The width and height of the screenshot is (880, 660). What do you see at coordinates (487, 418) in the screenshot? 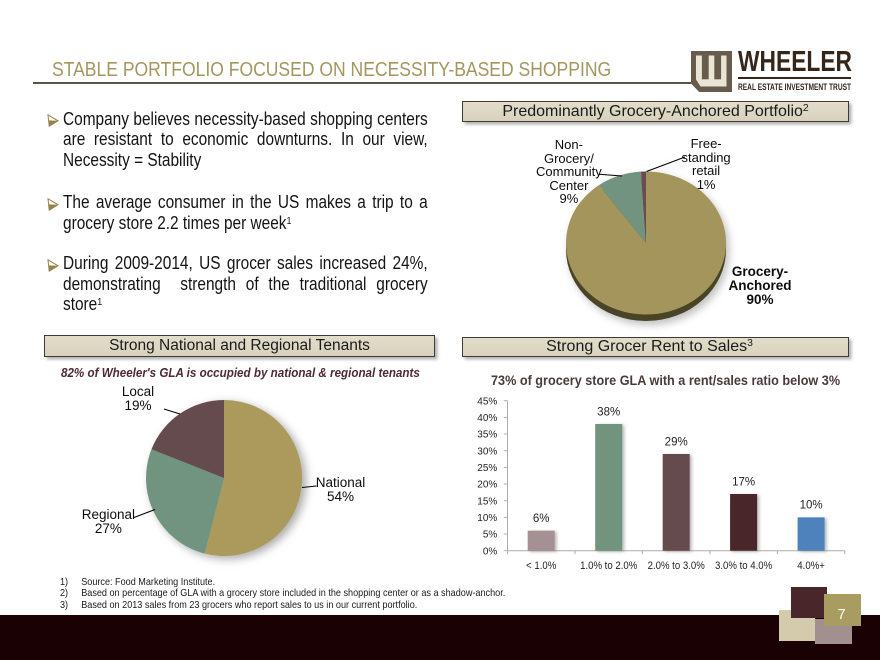
I see `svg-text: 40%` at bounding box center [487, 418].